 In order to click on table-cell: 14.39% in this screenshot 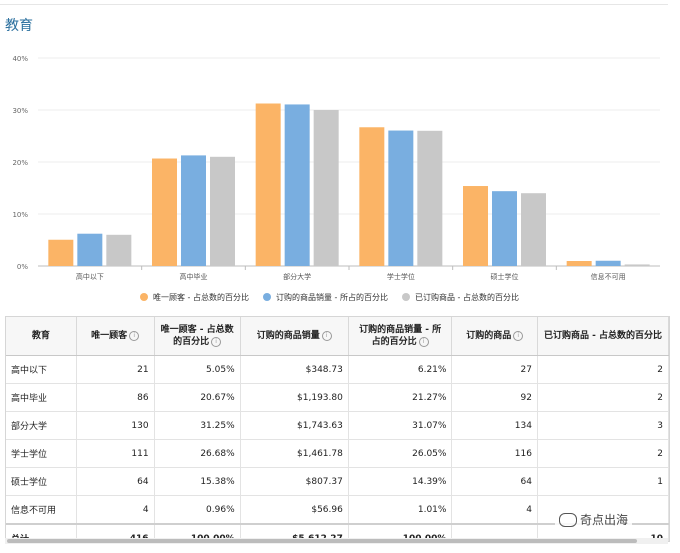, I will do `click(400, 481)`.